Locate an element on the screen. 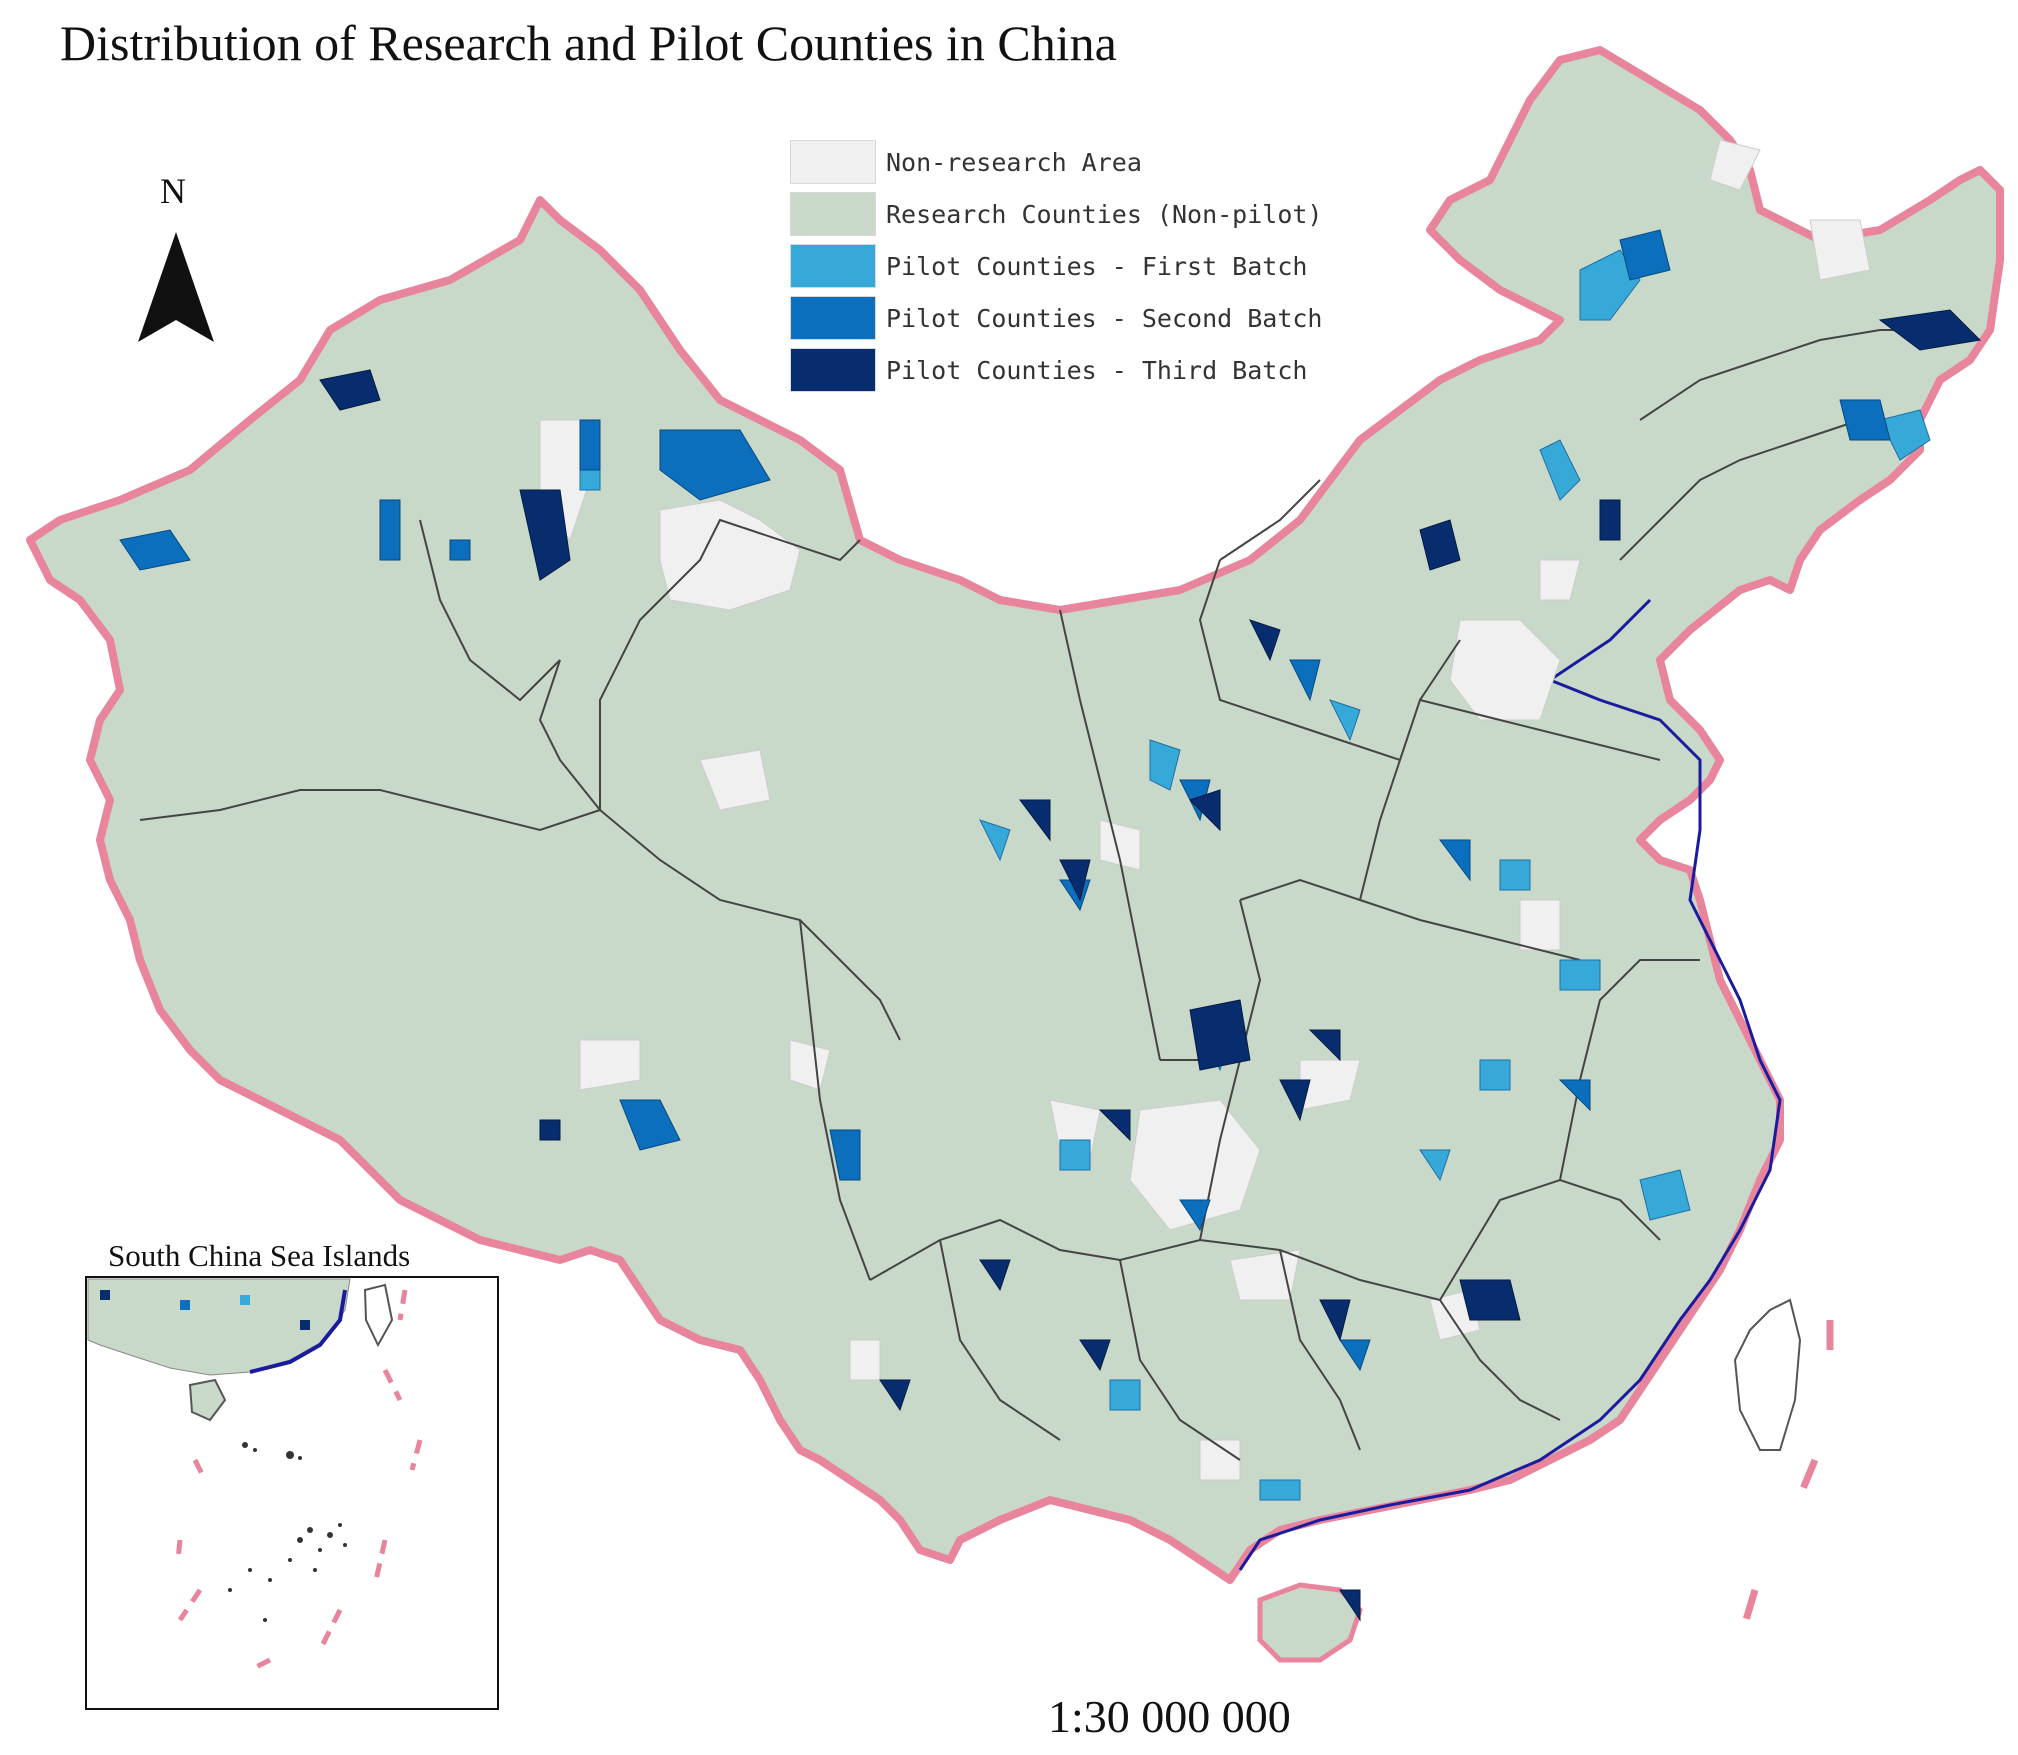 This screenshot has height=1755, width=2018. legend-item-second-batch: Pilot Counties - Second Batch is located at coordinates (1056, 318).